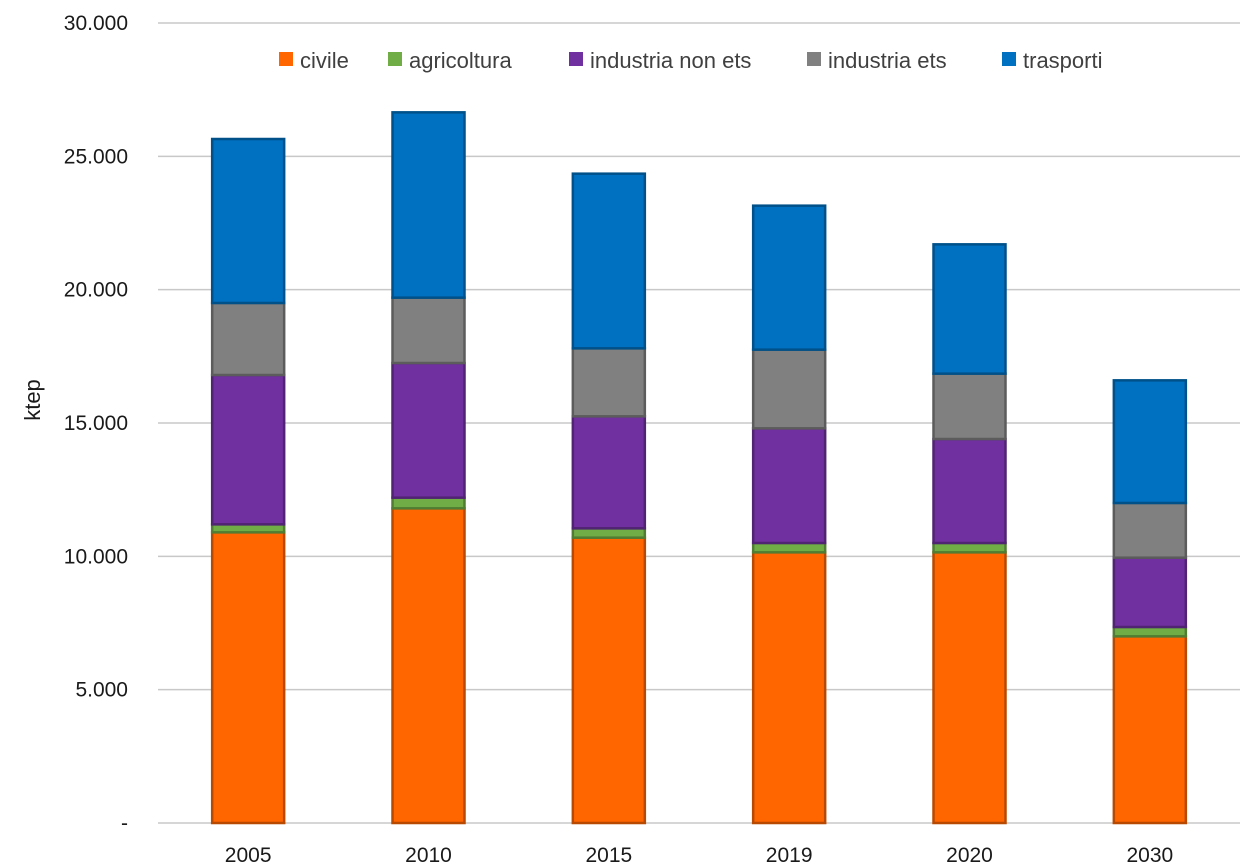 The image size is (1240, 865). I want to click on x-axis-ticks: 2005 2010 2015 2019 2020 2030, so click(699, 854).